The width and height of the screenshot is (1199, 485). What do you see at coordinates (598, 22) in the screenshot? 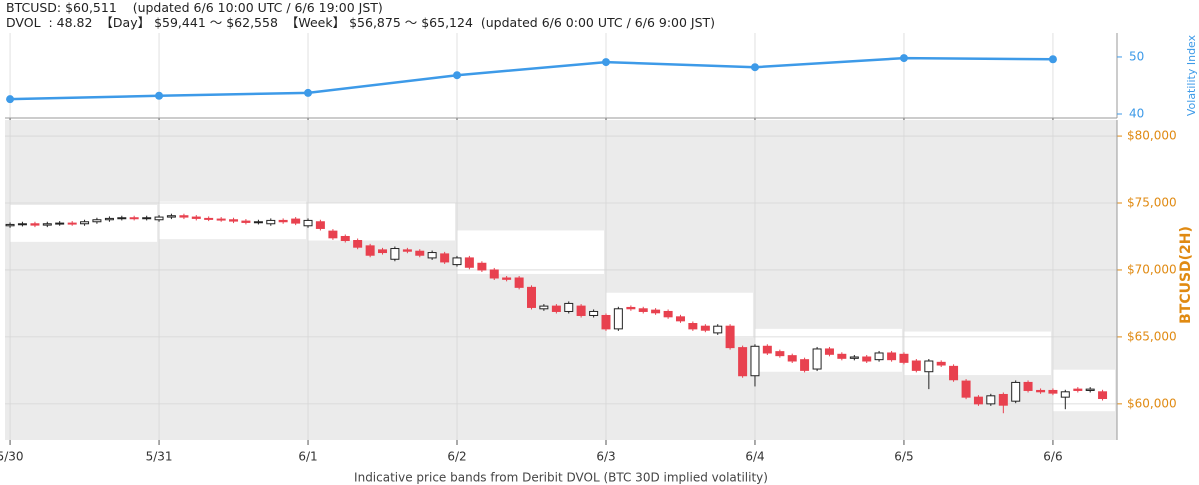
I see `dvol-updated: (updated 6/6 0:00 UTC / 6/6 9:00 JST)` at bounding box center [598, 22].